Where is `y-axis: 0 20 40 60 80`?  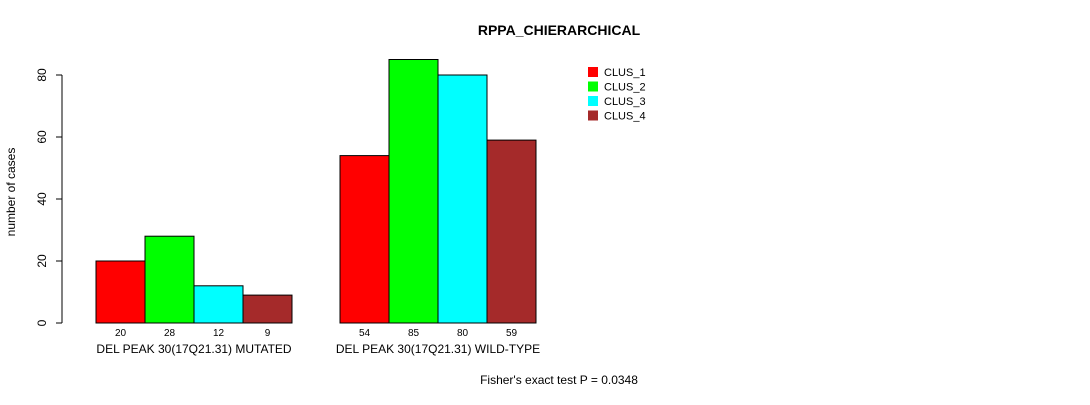
y-axis: 0 20 40 60 80 is located at coordinates (49, 197).